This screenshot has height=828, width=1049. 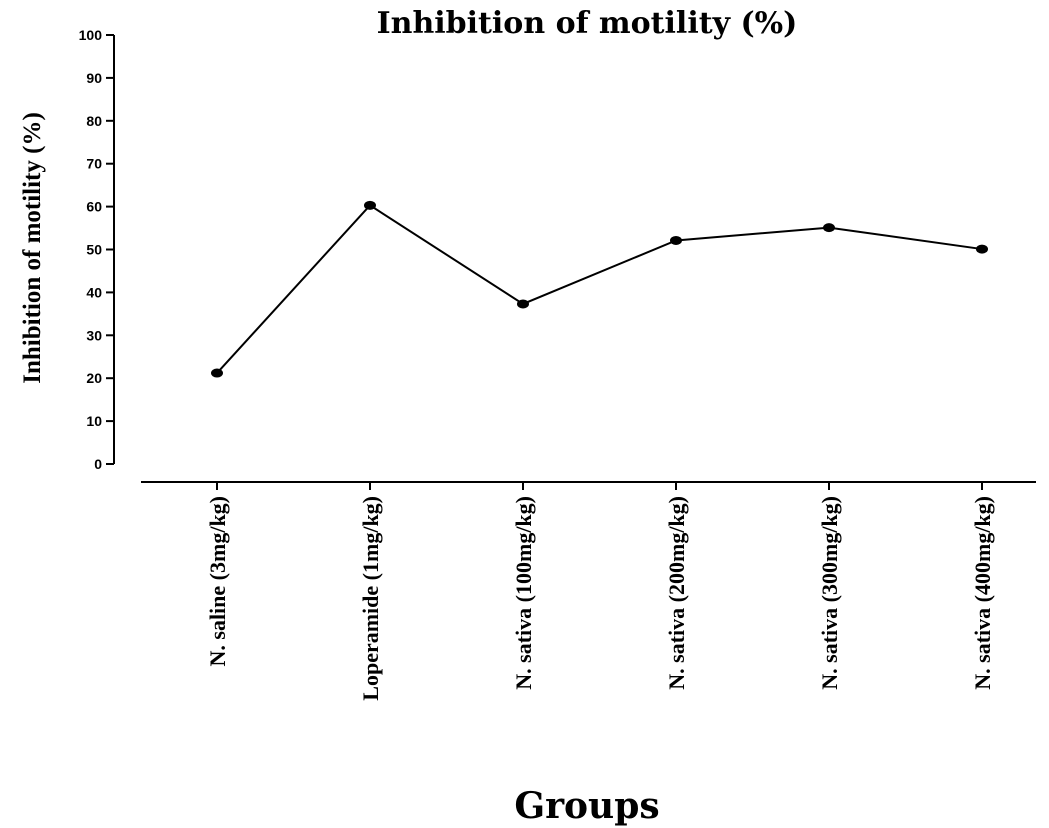 What do you see at coordinates (94, 78) in the screenshot?
I see `y-tick-label: 90` at bounding box center [94, 78].